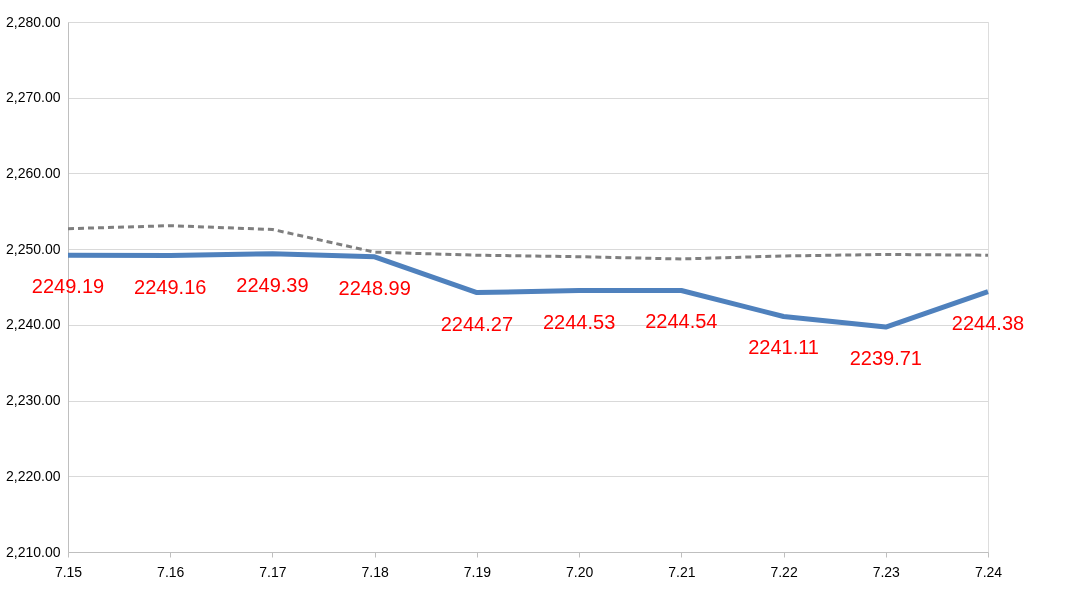  Describe the element at coordinates (988, 571) in the screenshot. I see `x-tick-label: 7.24` at that location.